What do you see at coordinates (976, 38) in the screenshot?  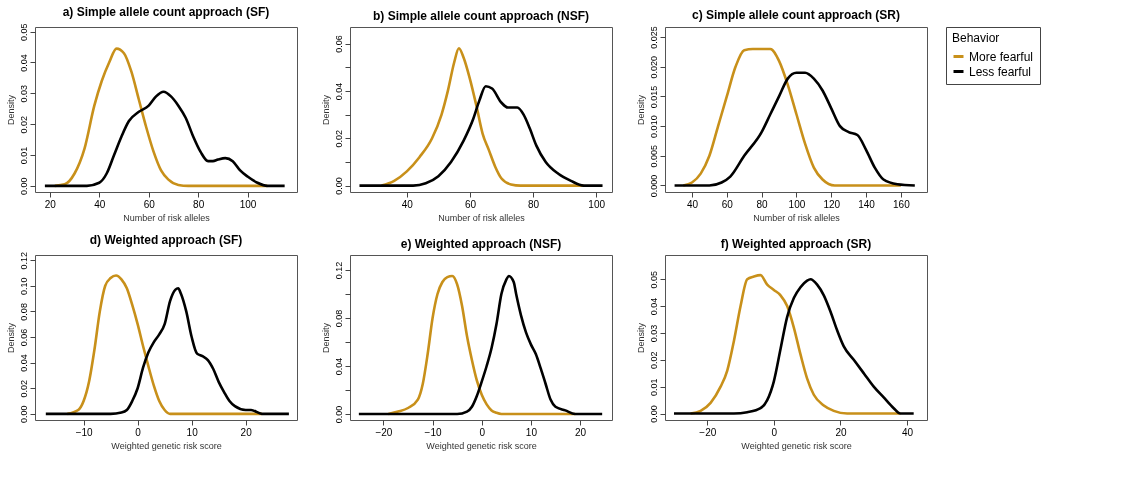 I see `legend-title: Behavior` at bounding box center [976, 38].